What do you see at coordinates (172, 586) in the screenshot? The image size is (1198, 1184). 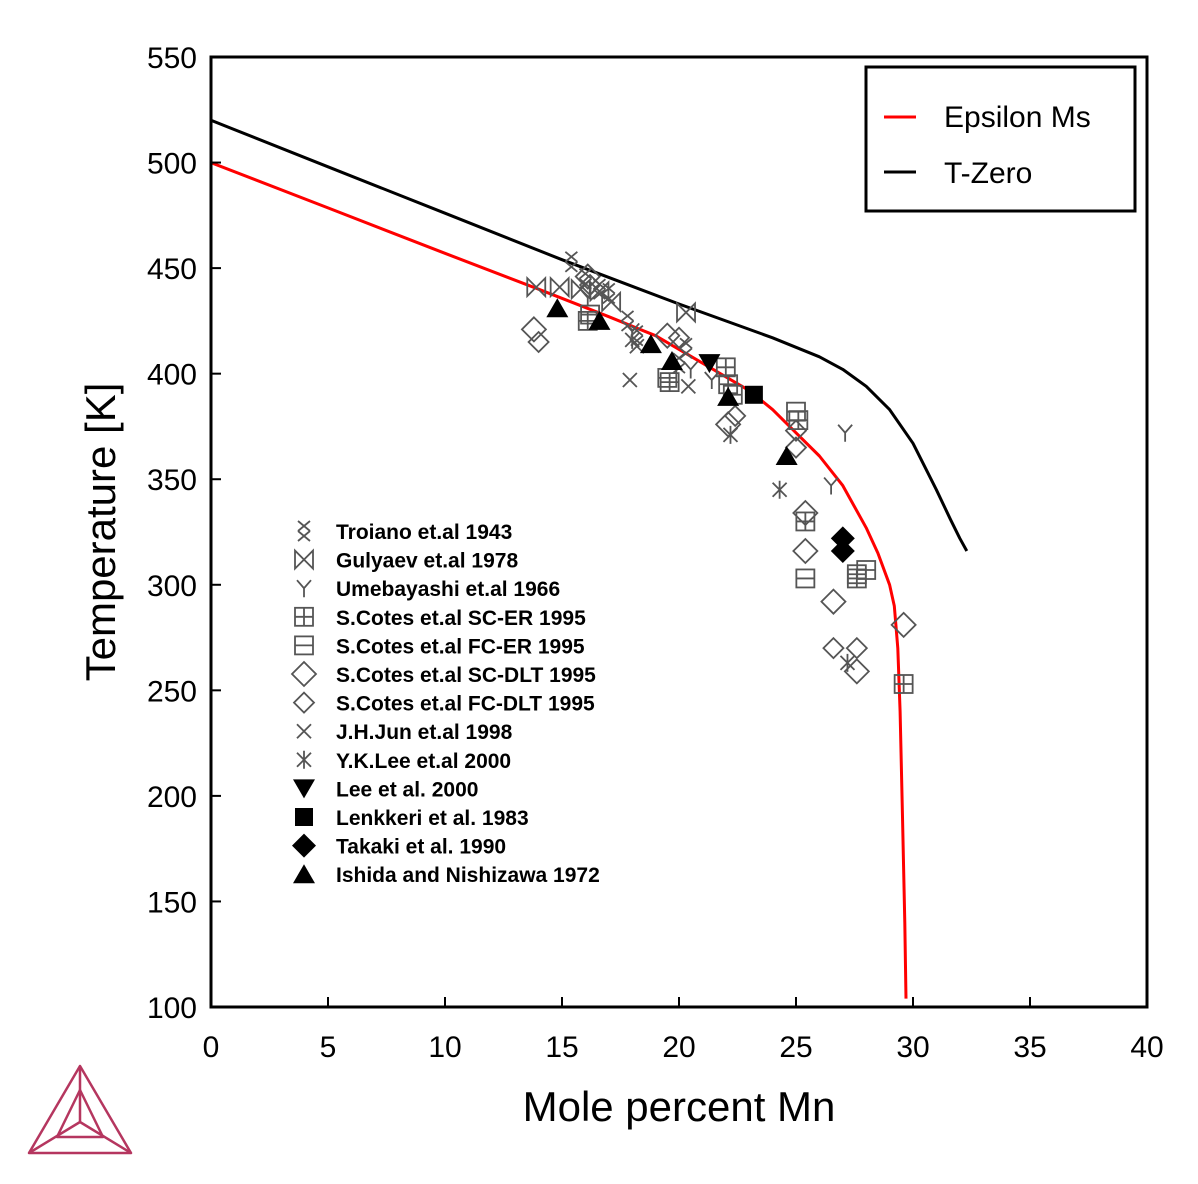 I see `y-tick-label: 300` at bounding box center [172, 586].